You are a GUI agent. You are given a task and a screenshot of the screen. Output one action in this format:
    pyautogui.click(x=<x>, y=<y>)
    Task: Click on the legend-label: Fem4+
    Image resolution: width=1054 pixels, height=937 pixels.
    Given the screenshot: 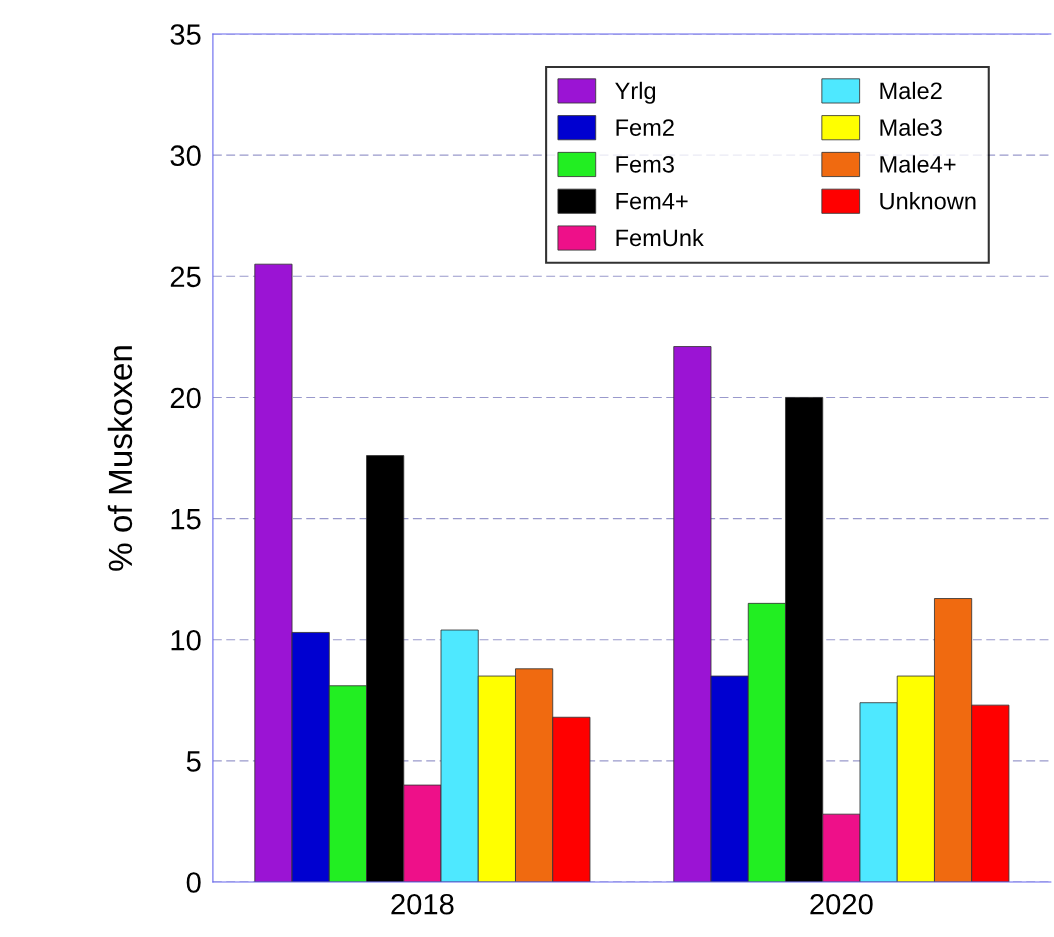 What is the action you would take?
    pyautogui.click(x=652, y=201)
    